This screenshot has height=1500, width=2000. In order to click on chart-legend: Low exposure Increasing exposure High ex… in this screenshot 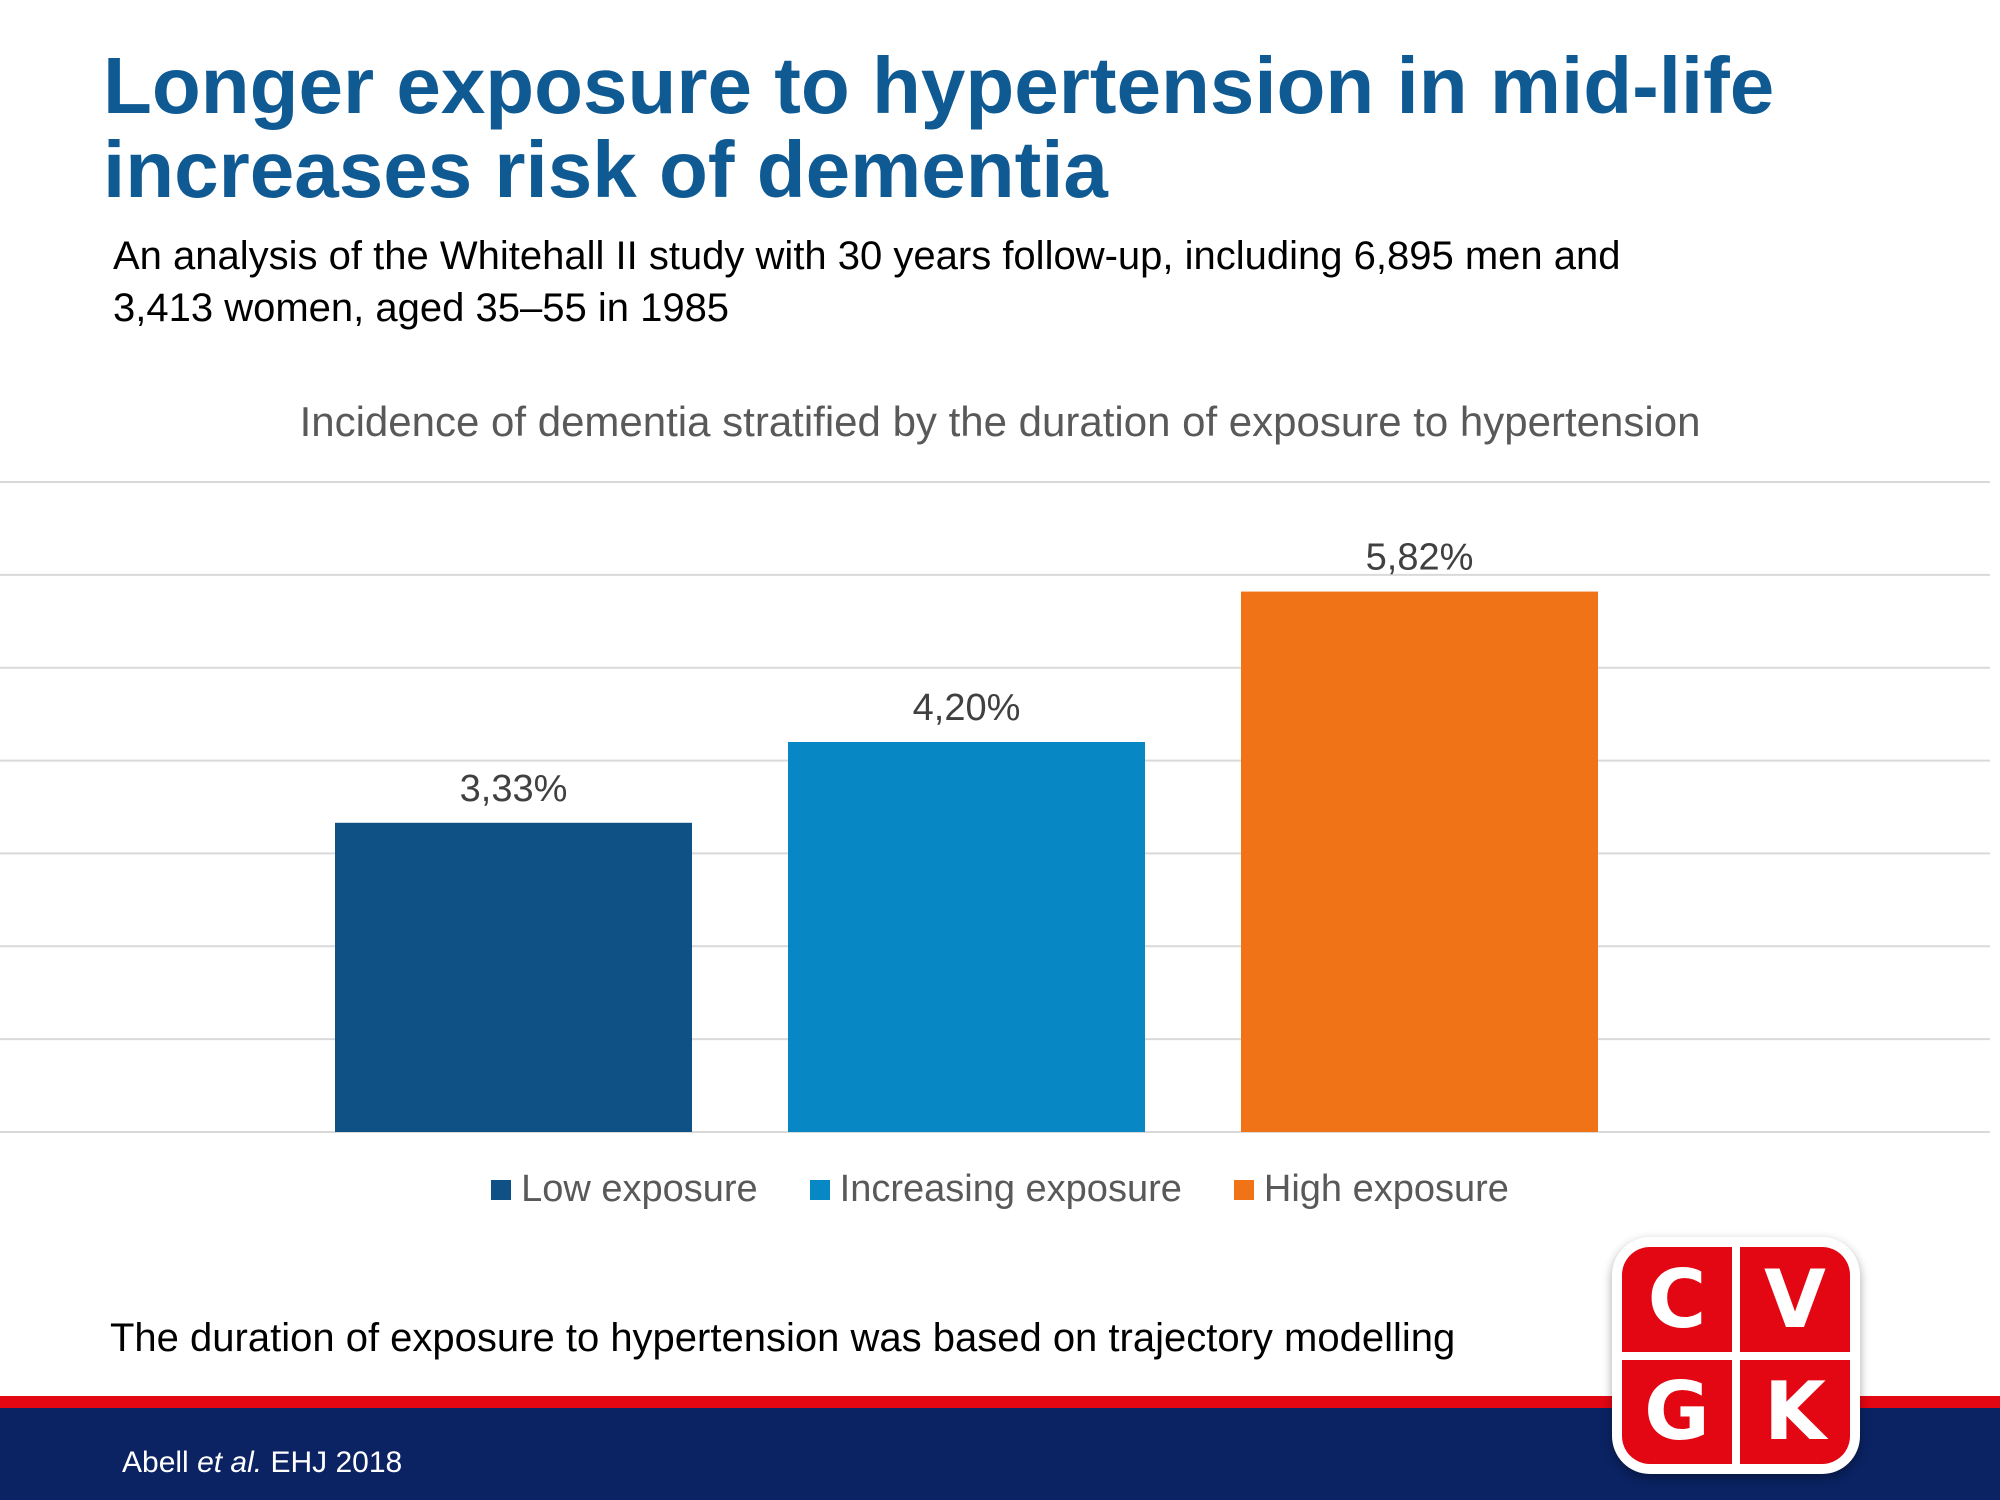, I will do `click(1000, 1189)`.